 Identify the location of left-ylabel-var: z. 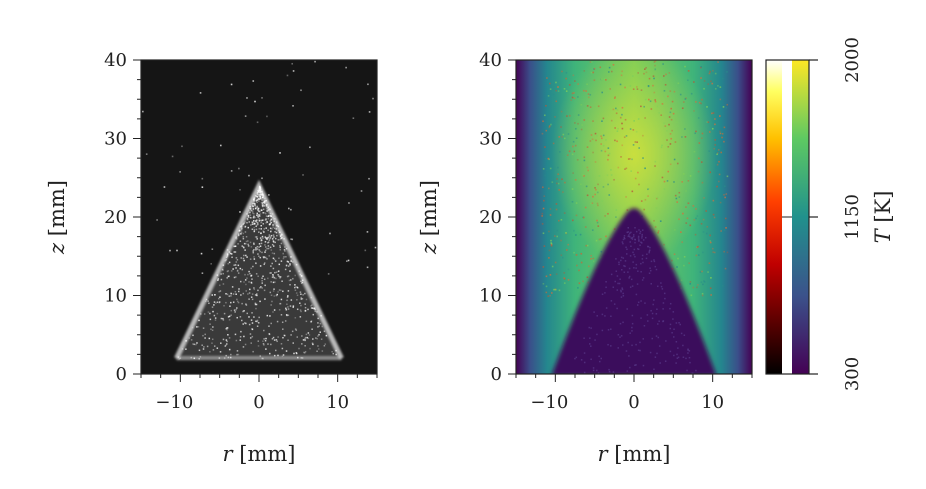
(57, 248).